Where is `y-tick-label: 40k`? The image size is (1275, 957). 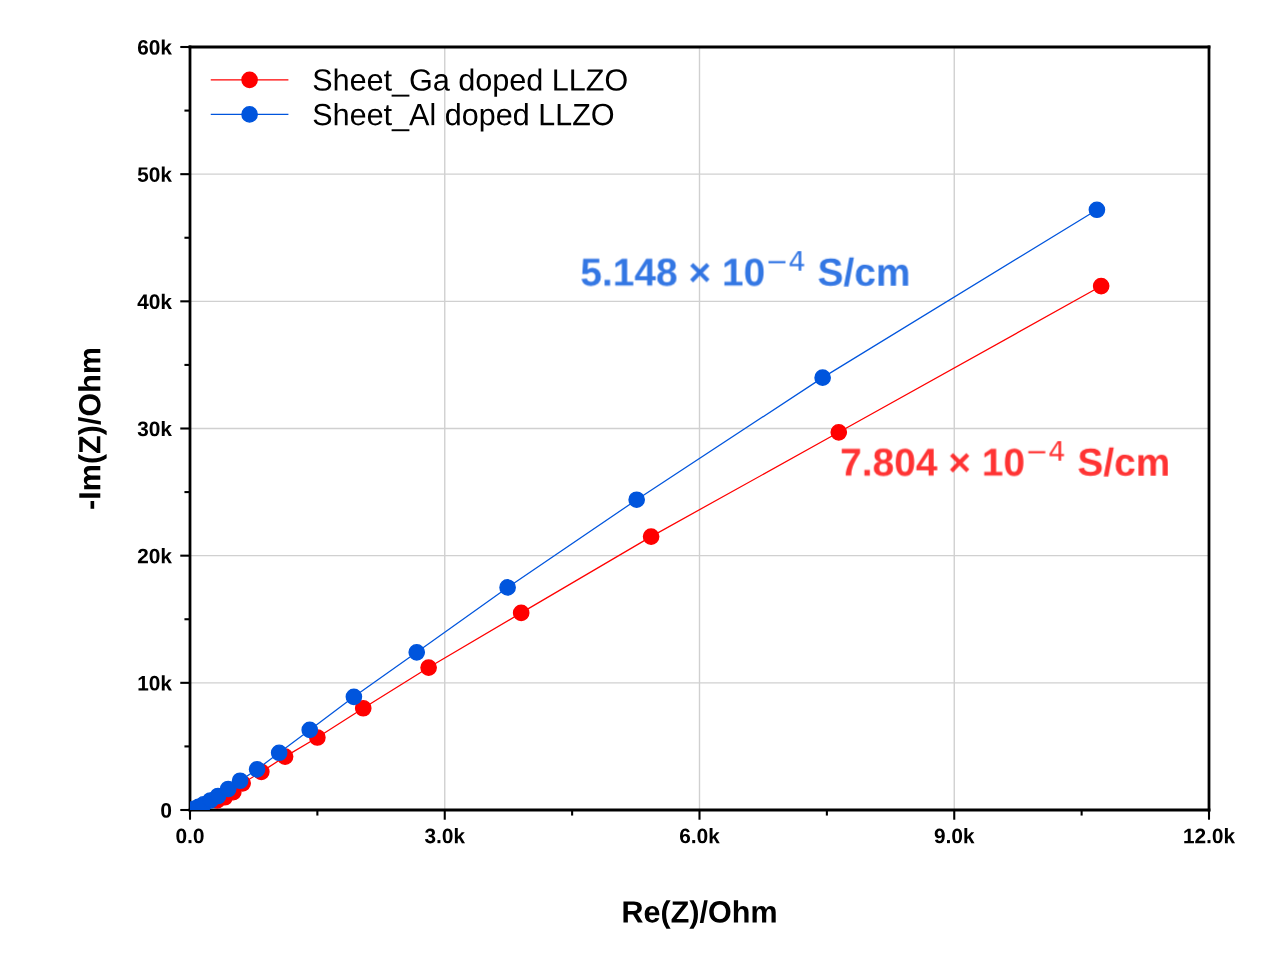 y-tick-label: 40k is located at coordinates (154, 301).